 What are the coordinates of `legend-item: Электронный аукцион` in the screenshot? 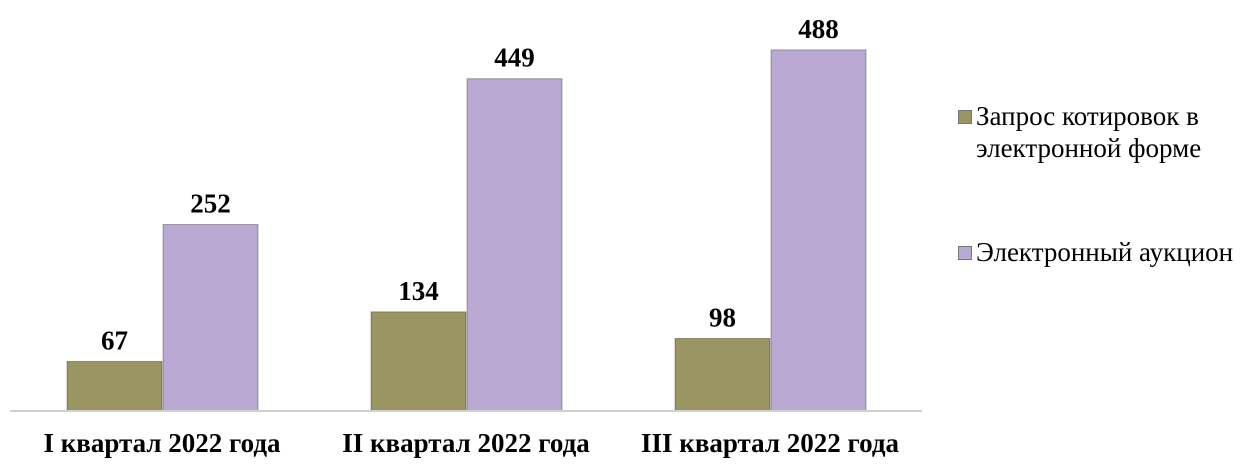 It's located at (1103, 252).